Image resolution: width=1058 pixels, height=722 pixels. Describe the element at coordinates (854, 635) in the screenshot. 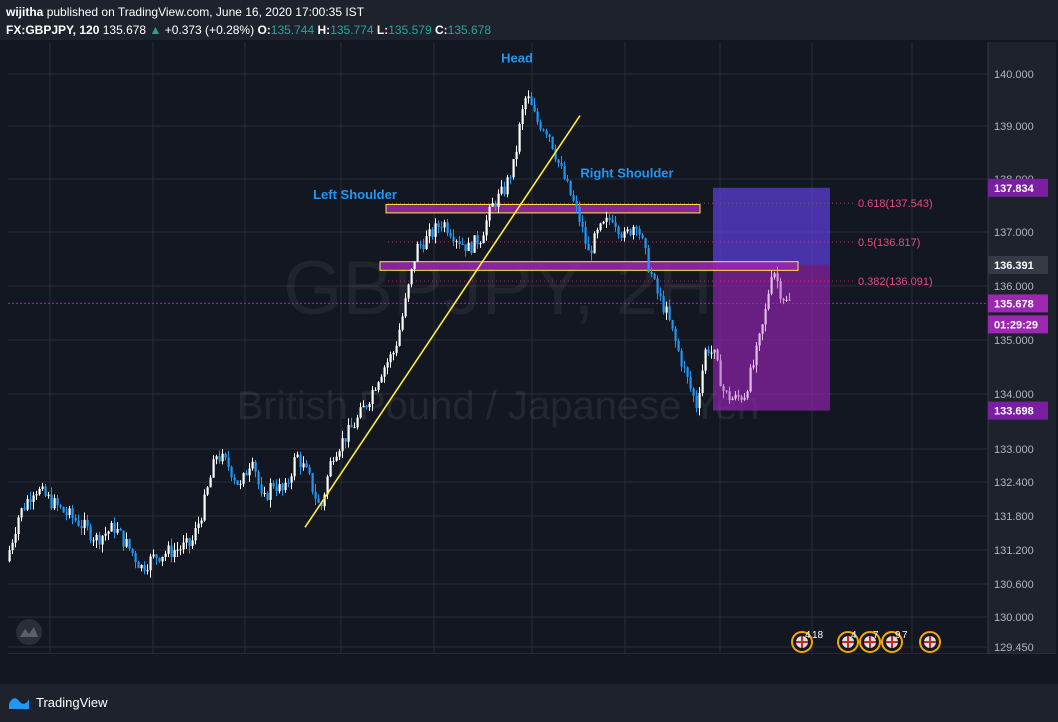

I see `event-count: 4` at that location.